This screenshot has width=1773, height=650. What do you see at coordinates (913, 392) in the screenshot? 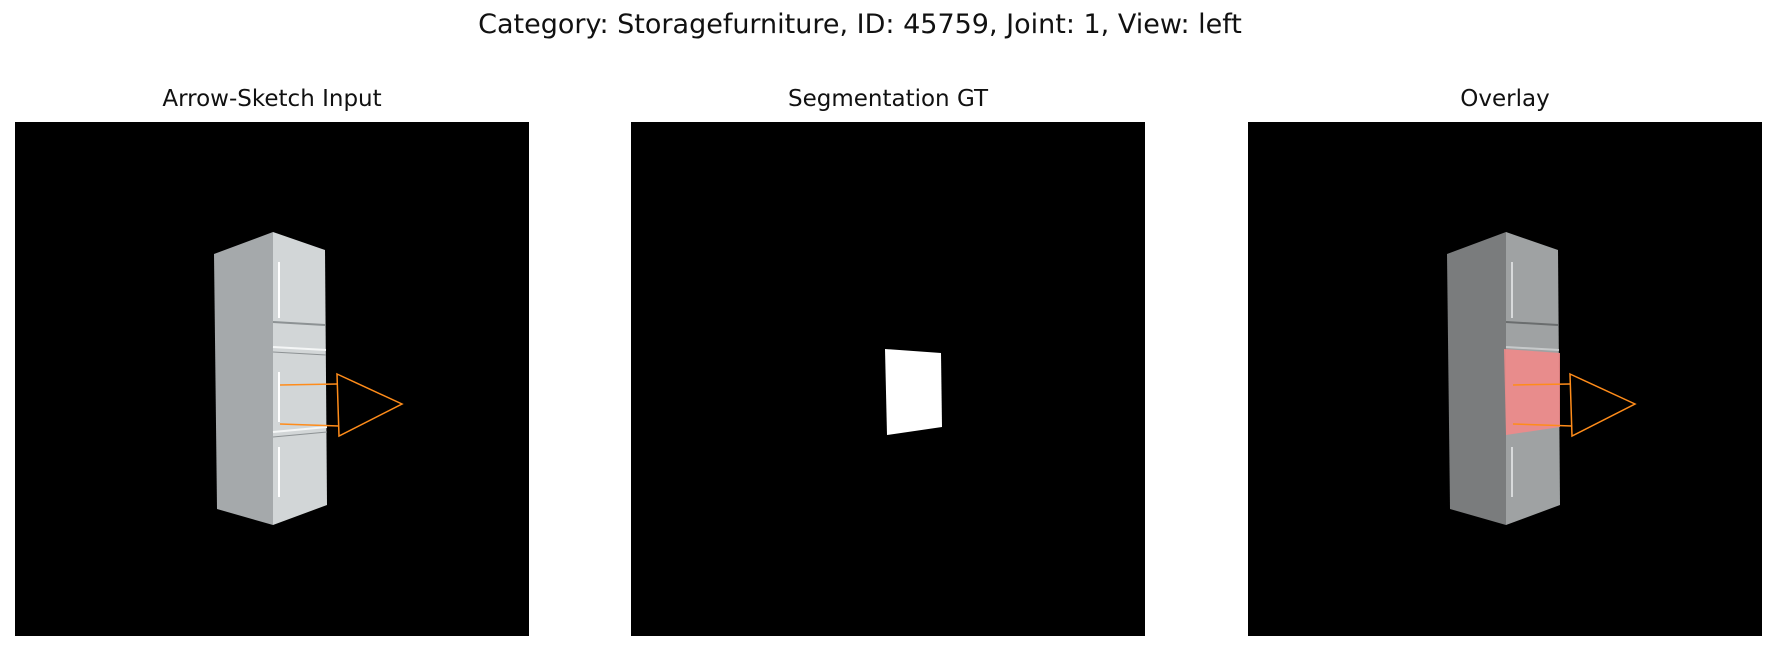
I see `segmentation-mask-image` at bounding box center [913, 392].